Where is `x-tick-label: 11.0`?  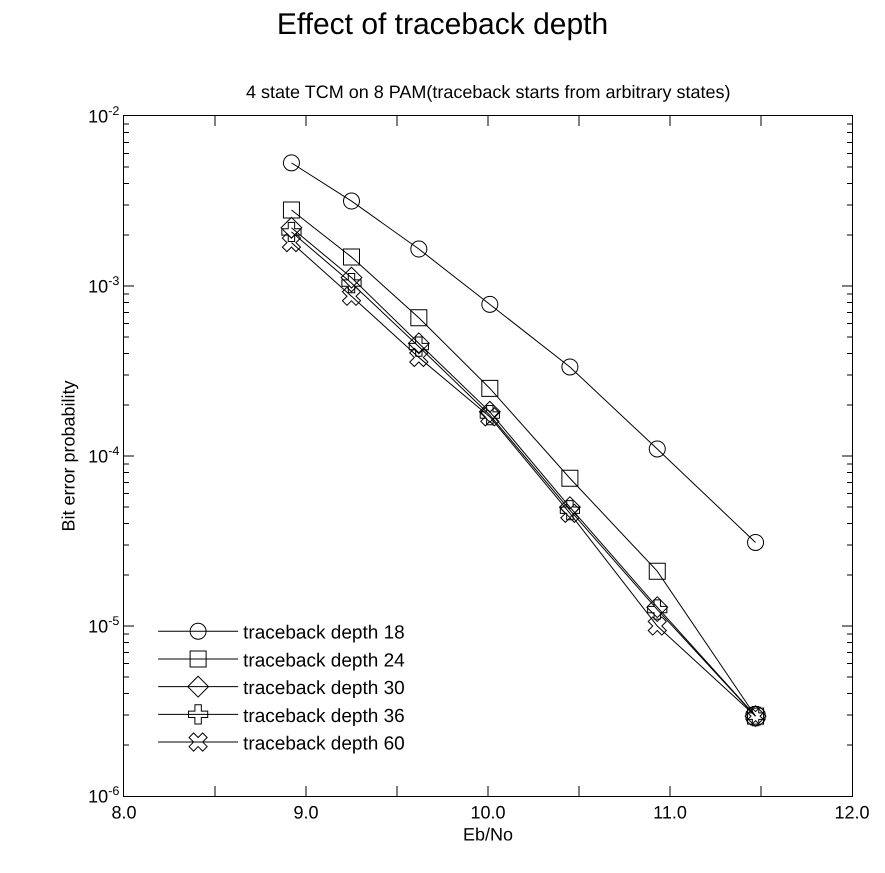 x-tick-label: 11.0 is located at coordinates (670, 812).